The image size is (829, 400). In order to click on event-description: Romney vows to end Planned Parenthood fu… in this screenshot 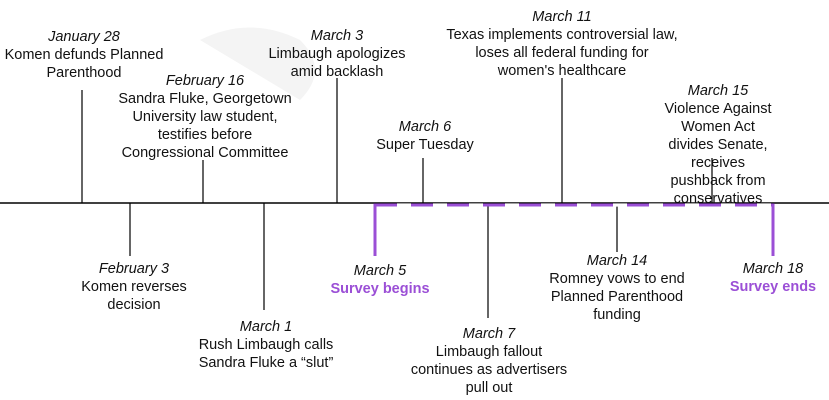, I will do `click(617, 297)`.